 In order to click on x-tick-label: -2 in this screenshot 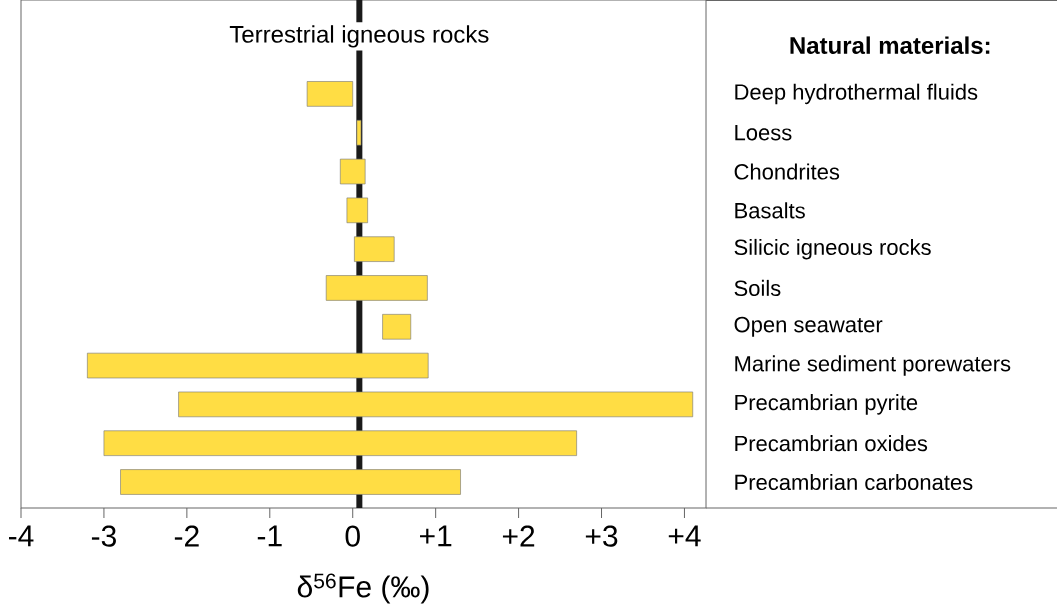, I will do `click(186, 536)`.